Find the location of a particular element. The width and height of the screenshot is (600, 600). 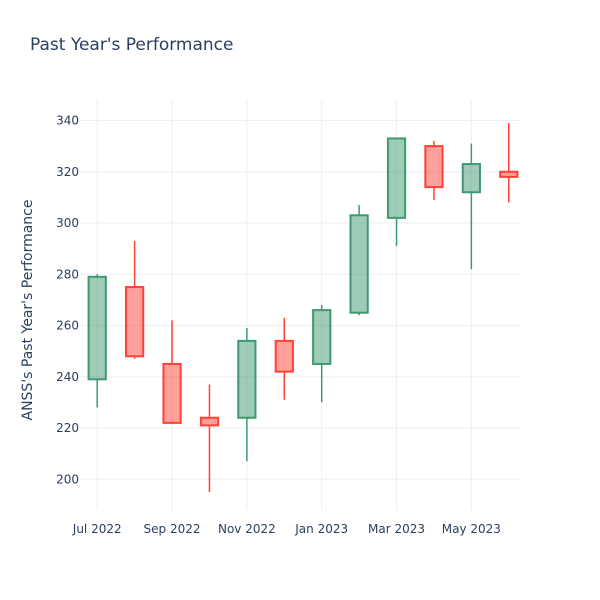

y-tick-label: 280 is located at coordinates (67, 274).